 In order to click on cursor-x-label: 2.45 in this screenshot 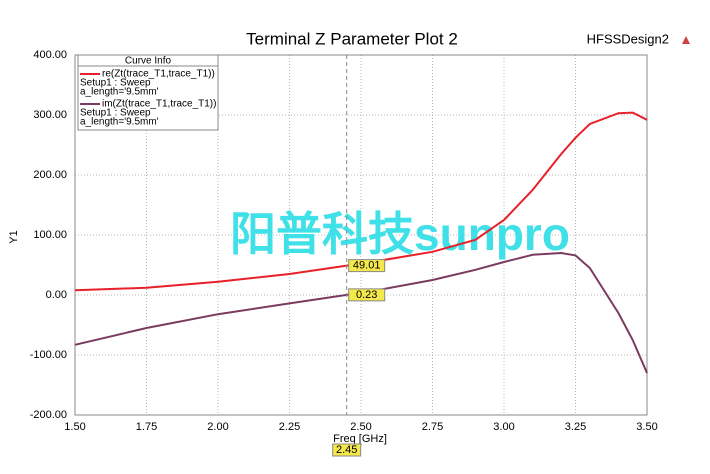, I will do `click(346, 450)`.